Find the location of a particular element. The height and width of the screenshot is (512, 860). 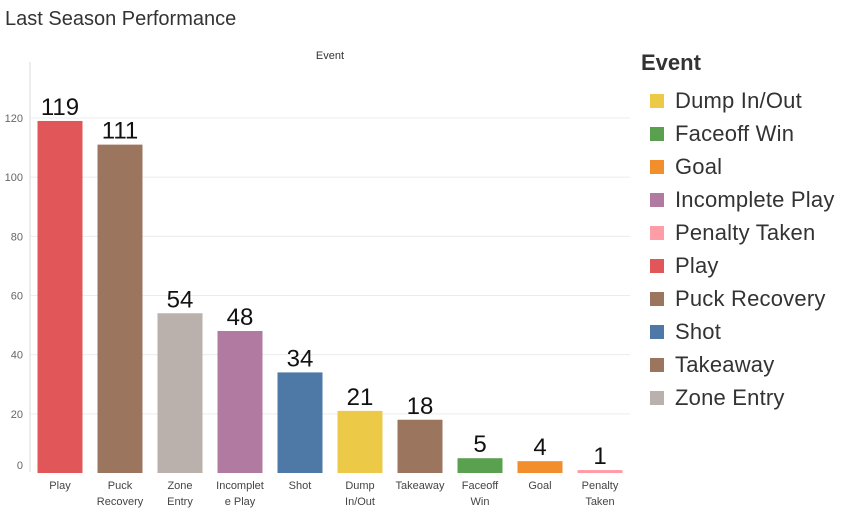

legend-label: Goal is located at coordinates (699, 166).